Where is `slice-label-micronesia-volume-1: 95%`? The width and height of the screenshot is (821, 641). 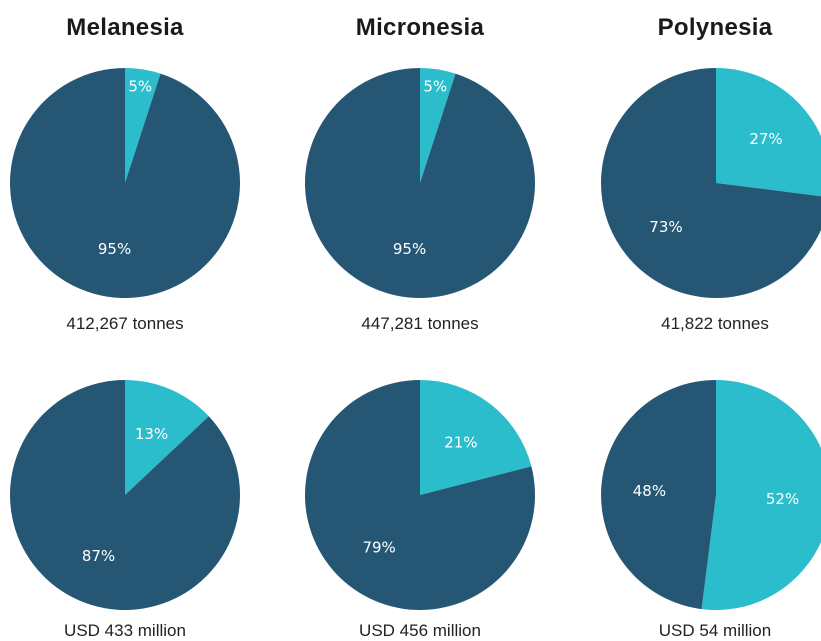
slice-label-micronesia-volume-1: 95% is located at coordinates (409, 249).